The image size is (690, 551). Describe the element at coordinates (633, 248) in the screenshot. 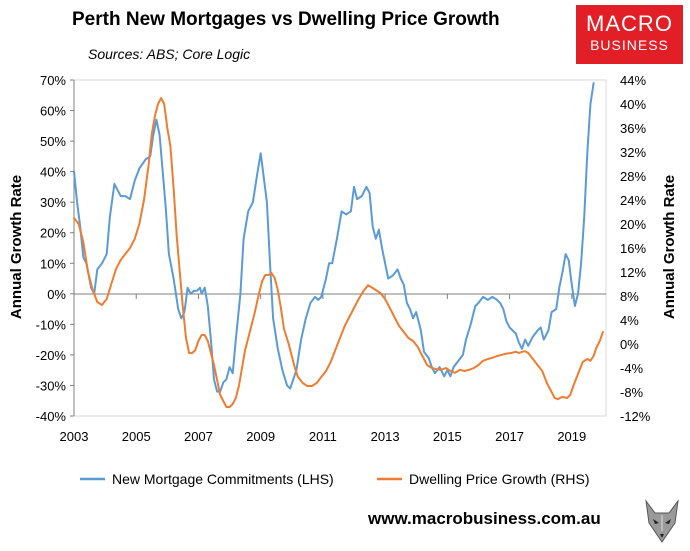

I see `right-tick-label: 16%` at that location.